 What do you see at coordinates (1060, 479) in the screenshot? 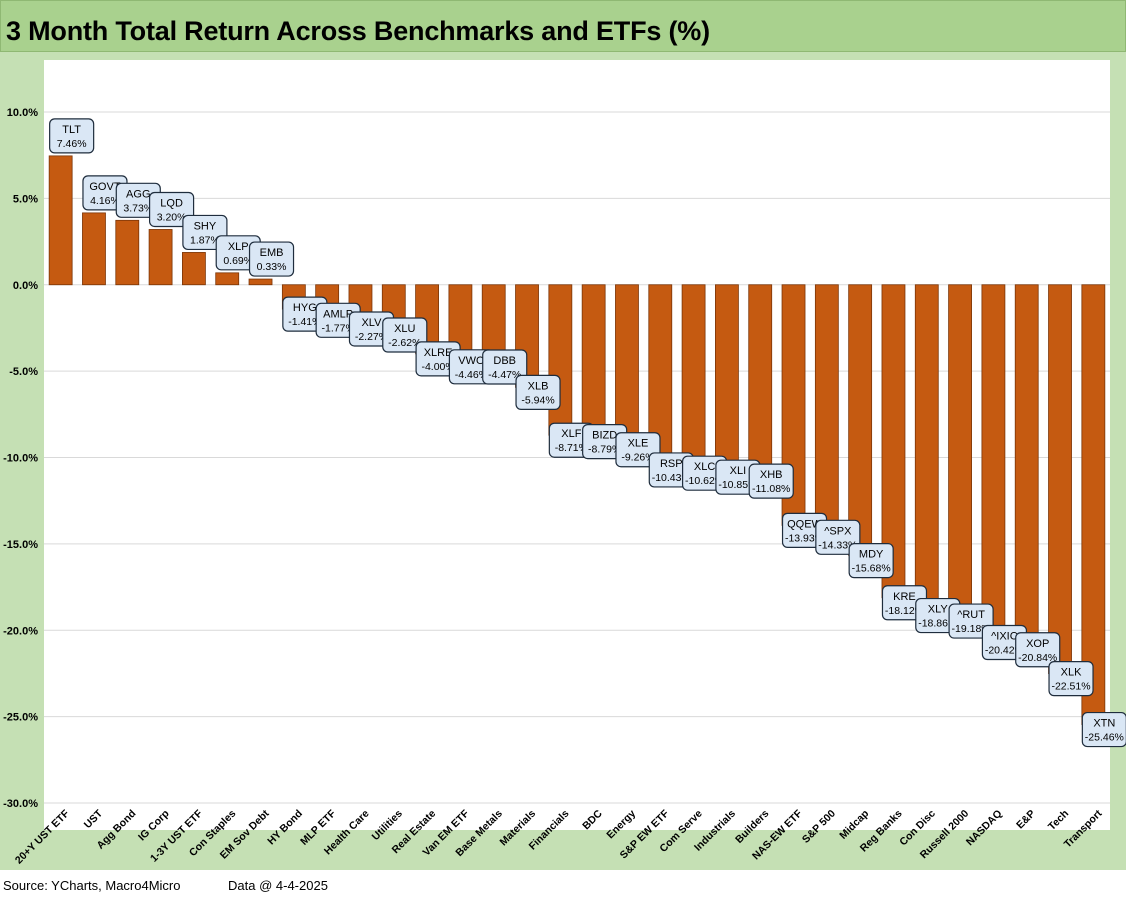
I see `bar-xlk` at bounding box center [1060, 479].